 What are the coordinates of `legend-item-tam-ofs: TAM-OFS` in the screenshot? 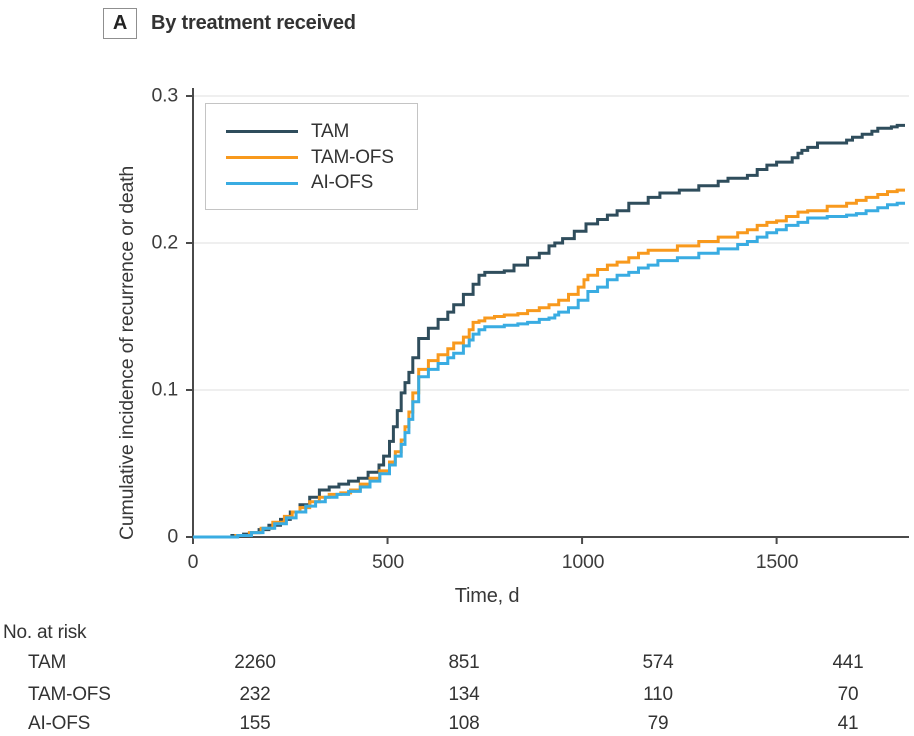 It's located at (314, 158).